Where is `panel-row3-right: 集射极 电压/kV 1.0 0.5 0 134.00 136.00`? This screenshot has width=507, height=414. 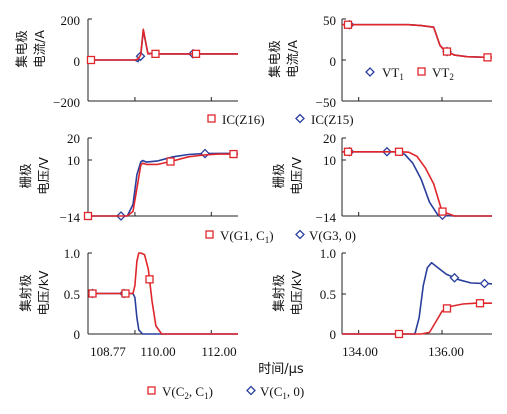 panel-row3-right: 集射极 电压/kV 1.0 0.5 0 134.00 136.00 is located at coordinates (382, 302).